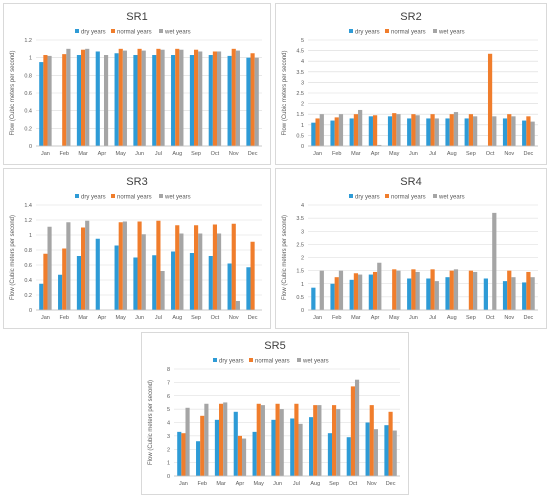  Describe the element at coordinates (234, 154) in the screenshot. I see `x-tick-label: Nov` at that location.